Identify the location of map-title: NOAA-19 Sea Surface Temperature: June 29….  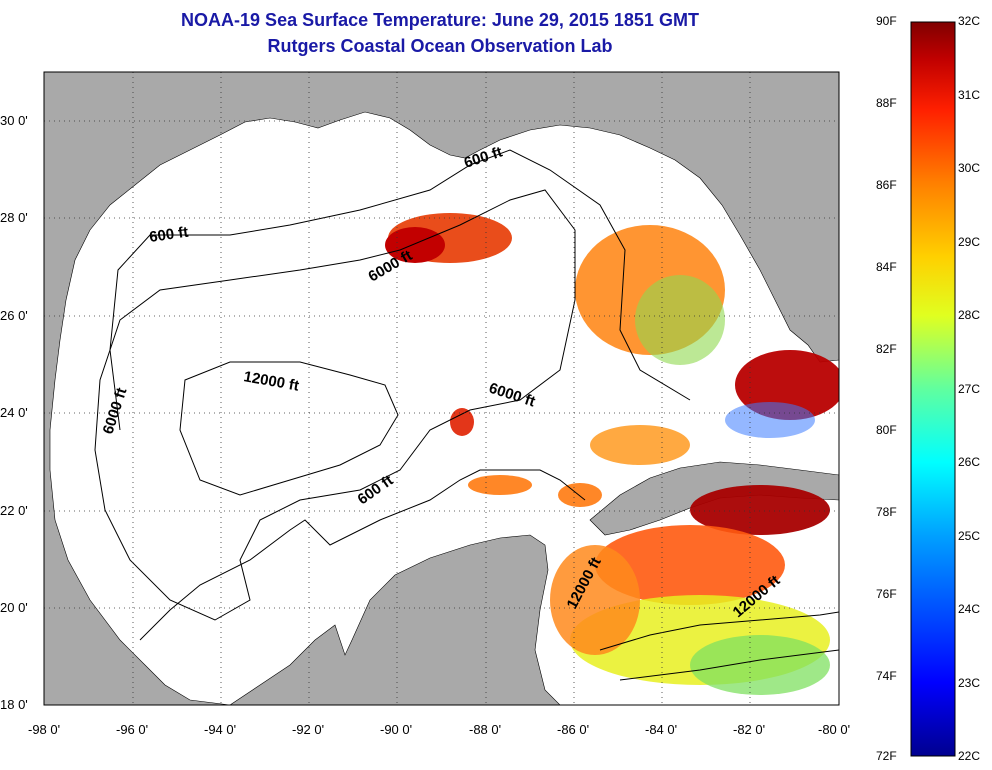
(440, 20).